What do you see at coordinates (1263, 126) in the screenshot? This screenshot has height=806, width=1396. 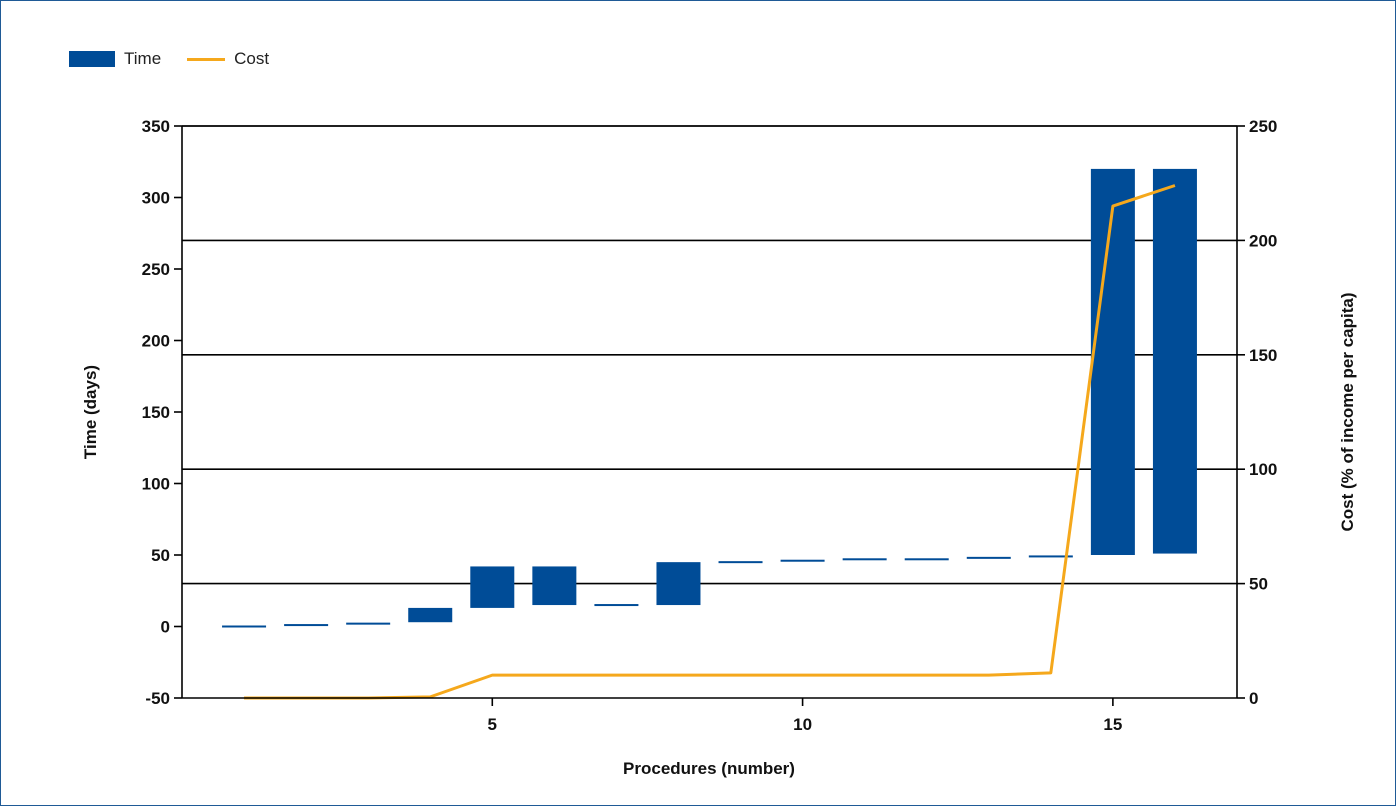 I see `y-tick-label-right: 250` at bounding box center [1263, 126].